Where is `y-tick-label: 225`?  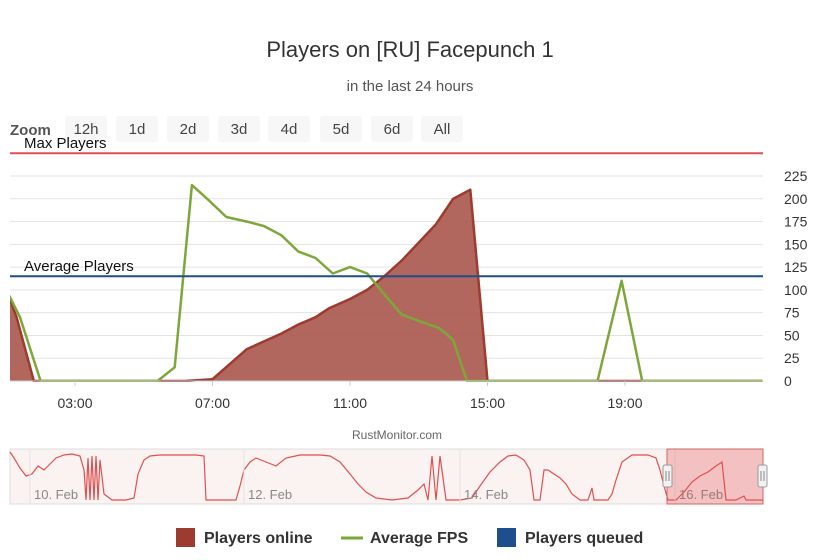 y-tick-label: 225 is located at coordinates (796, 176).